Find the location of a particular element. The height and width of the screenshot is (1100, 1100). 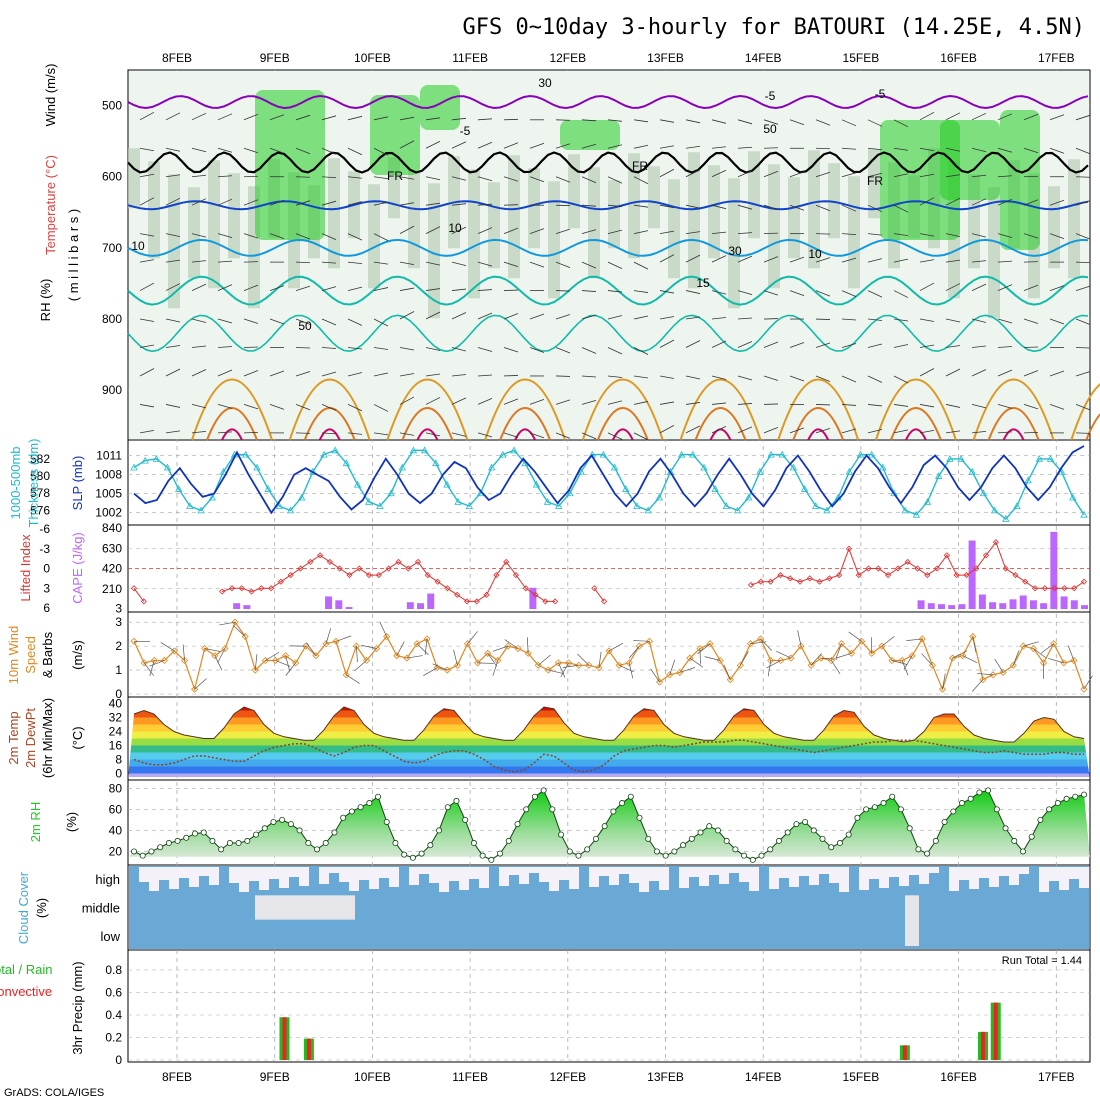

date-tick-bottom: 15FEB is located at coordinates (861, 1077).